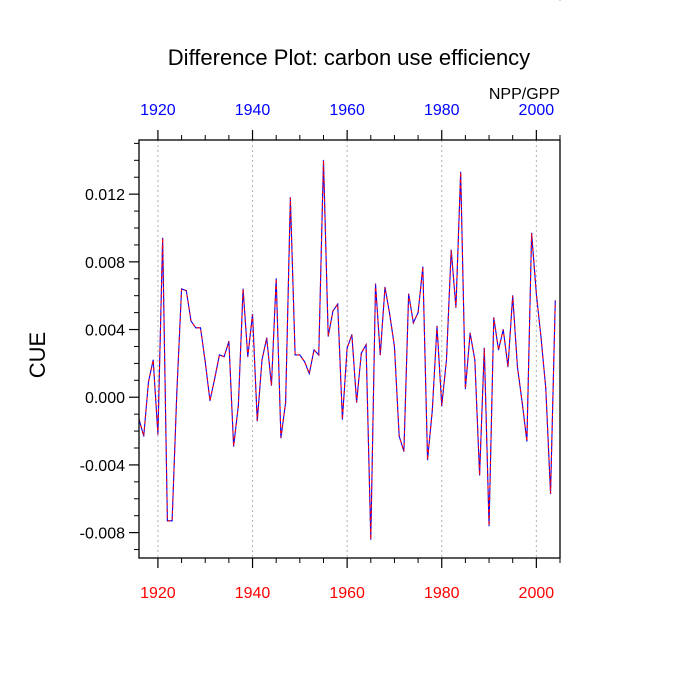 This screenshot has height=700, width=700. I want to click on x-tick-label-top: 1960, so click(347, 110).